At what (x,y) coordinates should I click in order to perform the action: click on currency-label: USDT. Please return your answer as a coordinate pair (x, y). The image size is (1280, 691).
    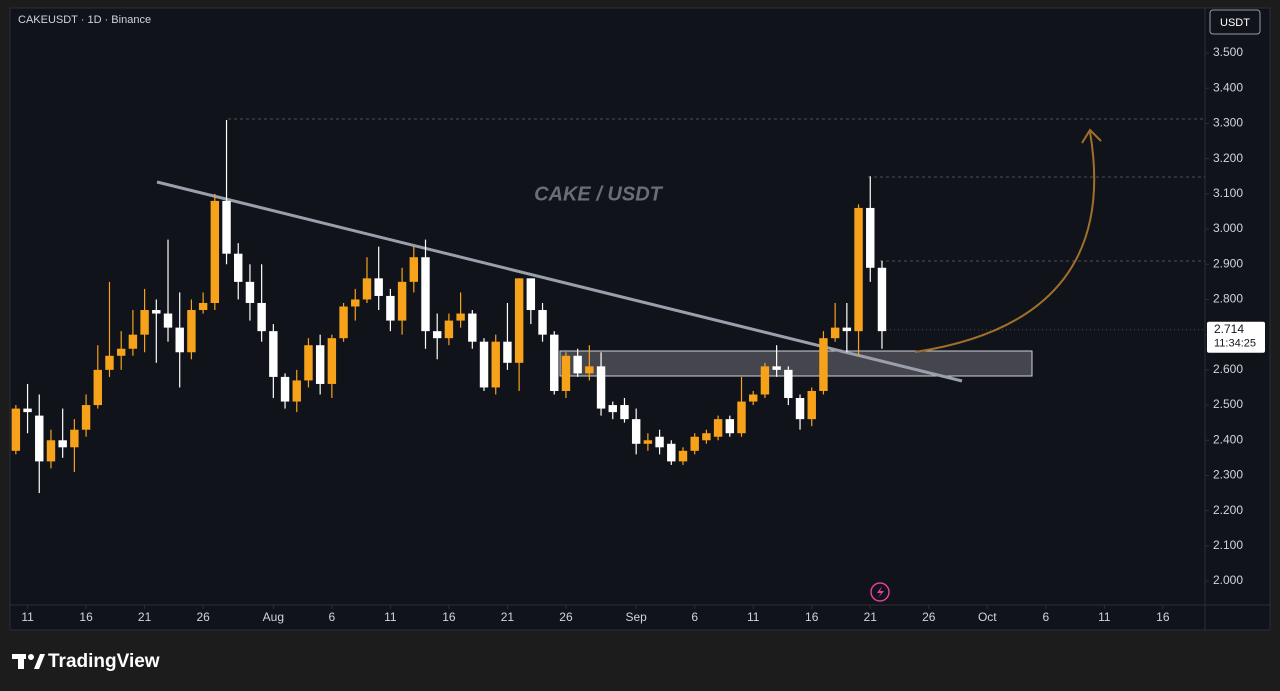
    Looking at the image, I should click on (1235, 23).